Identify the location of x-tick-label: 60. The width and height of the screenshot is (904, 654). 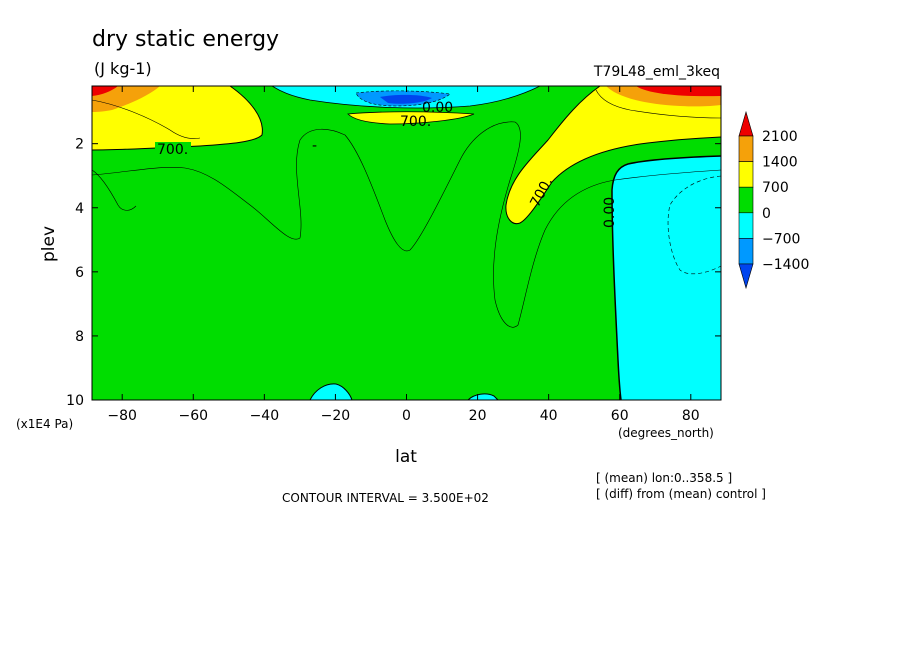
(620, 416).